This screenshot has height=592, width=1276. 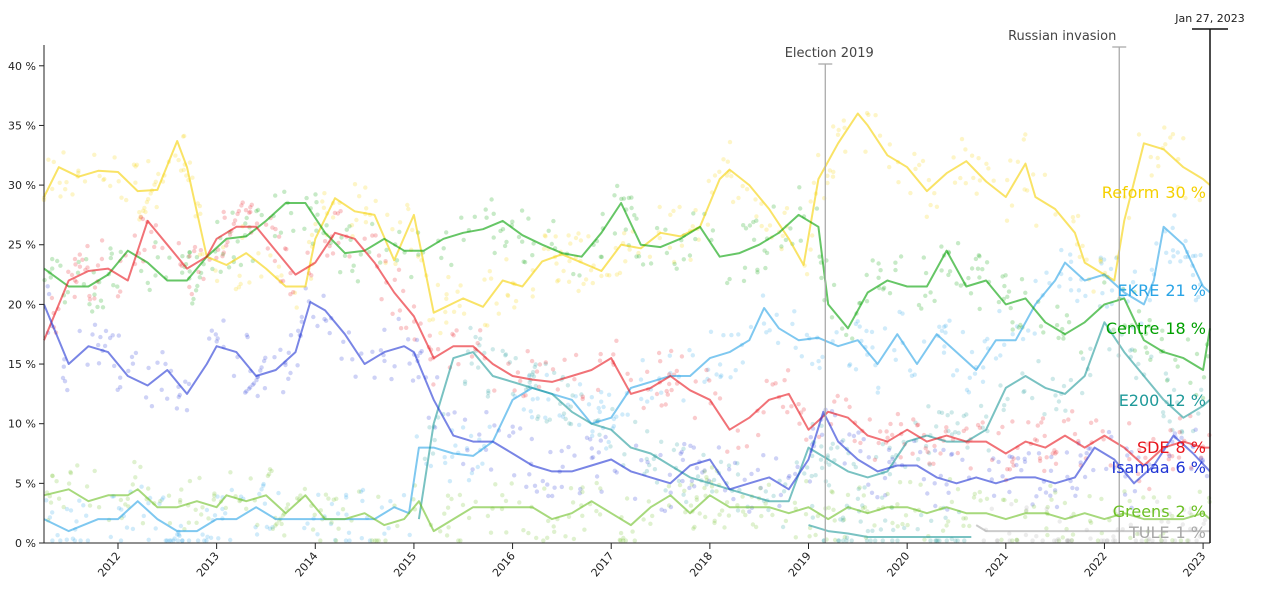 I want to click on y-tick-label: 35 %, so click(x=22, y=125).